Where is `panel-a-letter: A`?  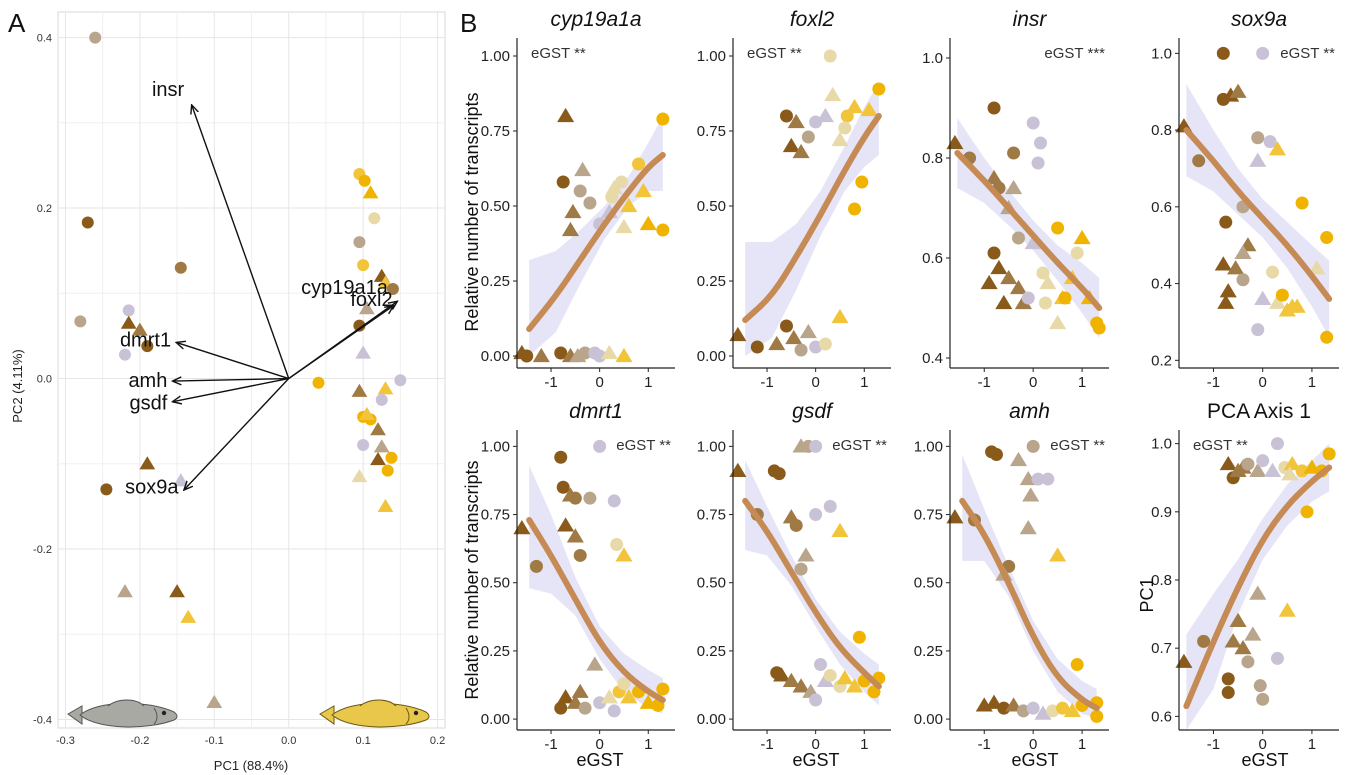
panel-a-letter: A is located at coordinates (17, 23).